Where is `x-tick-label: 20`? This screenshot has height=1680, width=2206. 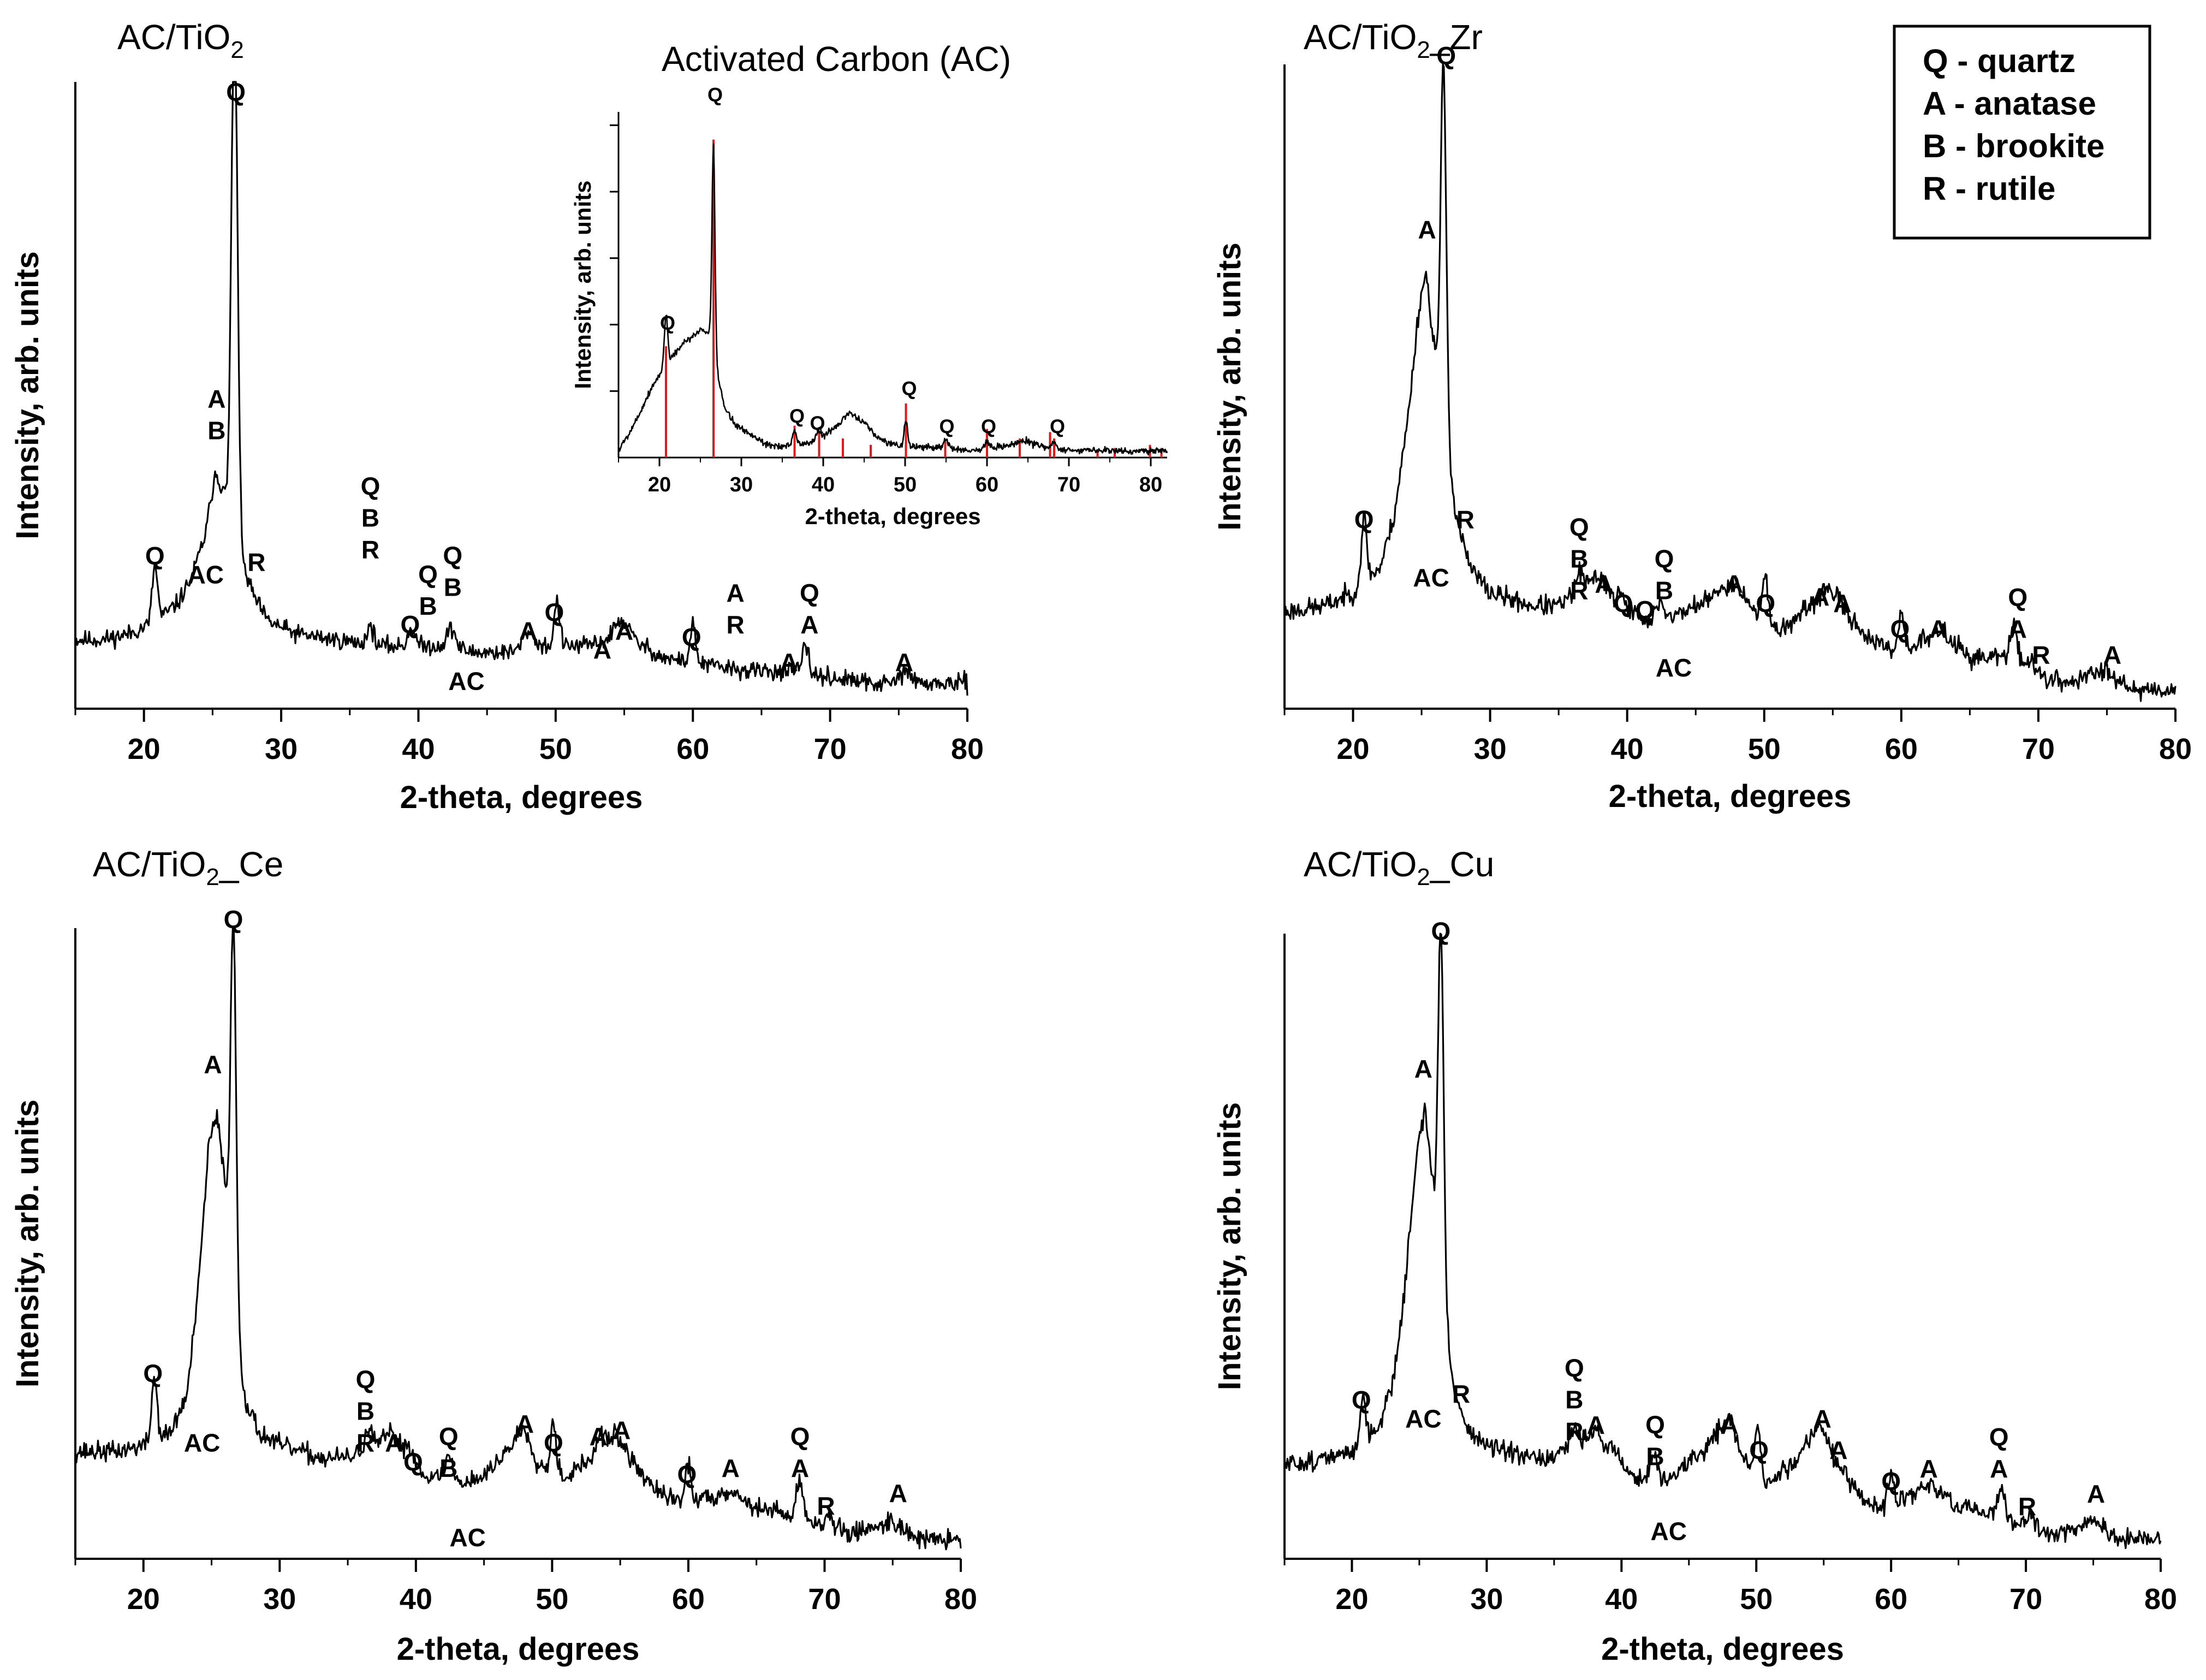 x-tick-label: 20 is located at coordinates (659, 484).